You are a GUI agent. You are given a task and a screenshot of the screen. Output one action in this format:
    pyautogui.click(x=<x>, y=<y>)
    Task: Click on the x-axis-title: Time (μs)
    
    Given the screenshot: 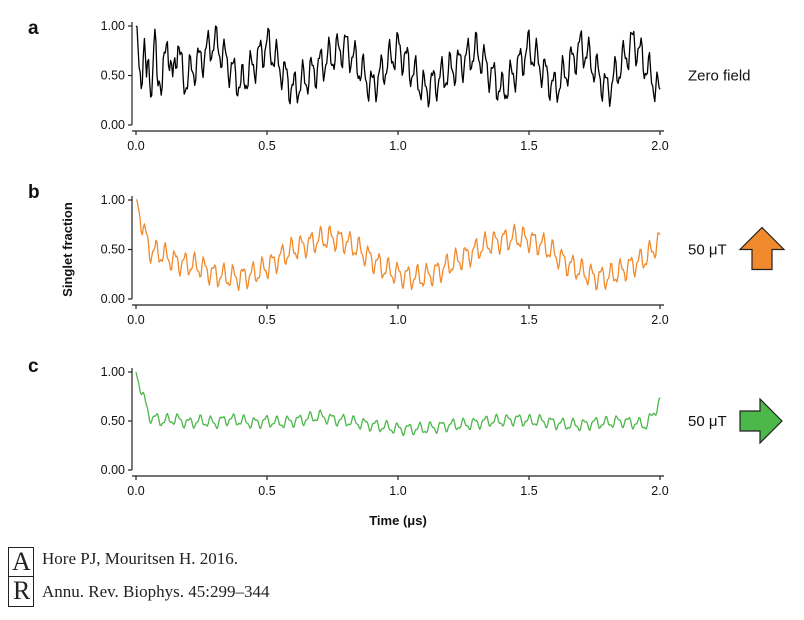 What is the action you would take?
    pyautogui.click(x=398, y=520)
    